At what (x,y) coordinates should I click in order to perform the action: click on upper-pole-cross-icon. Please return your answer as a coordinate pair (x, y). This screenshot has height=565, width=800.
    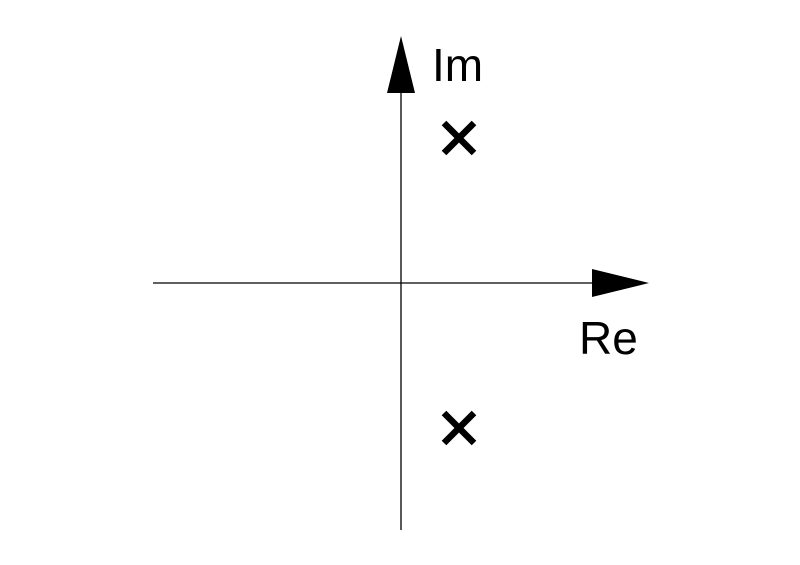
    Looking at the image, I should click on (459, 138).